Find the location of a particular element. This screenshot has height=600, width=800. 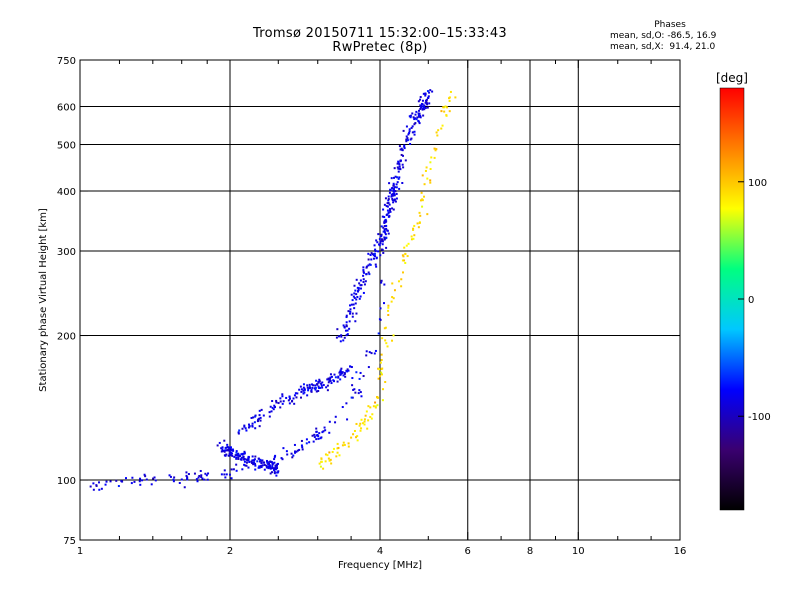

colorbar-tick-label: 100 is located at coordinates (757, 183).